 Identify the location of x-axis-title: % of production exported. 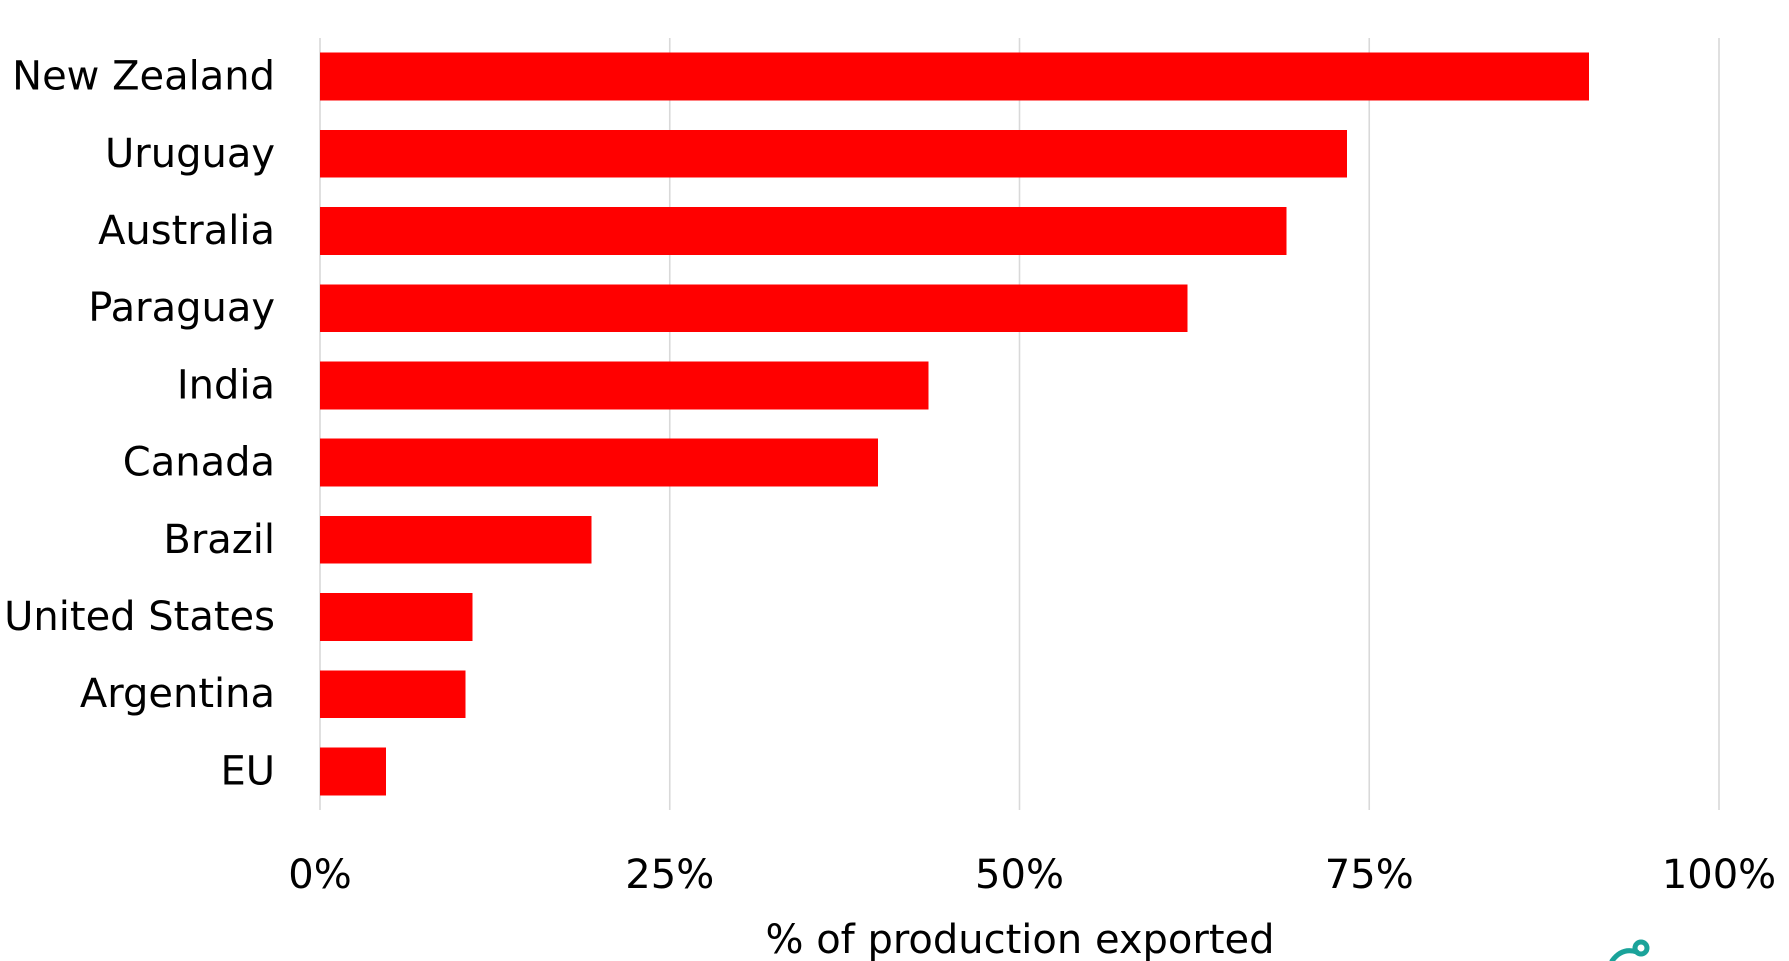
(1019, 939).